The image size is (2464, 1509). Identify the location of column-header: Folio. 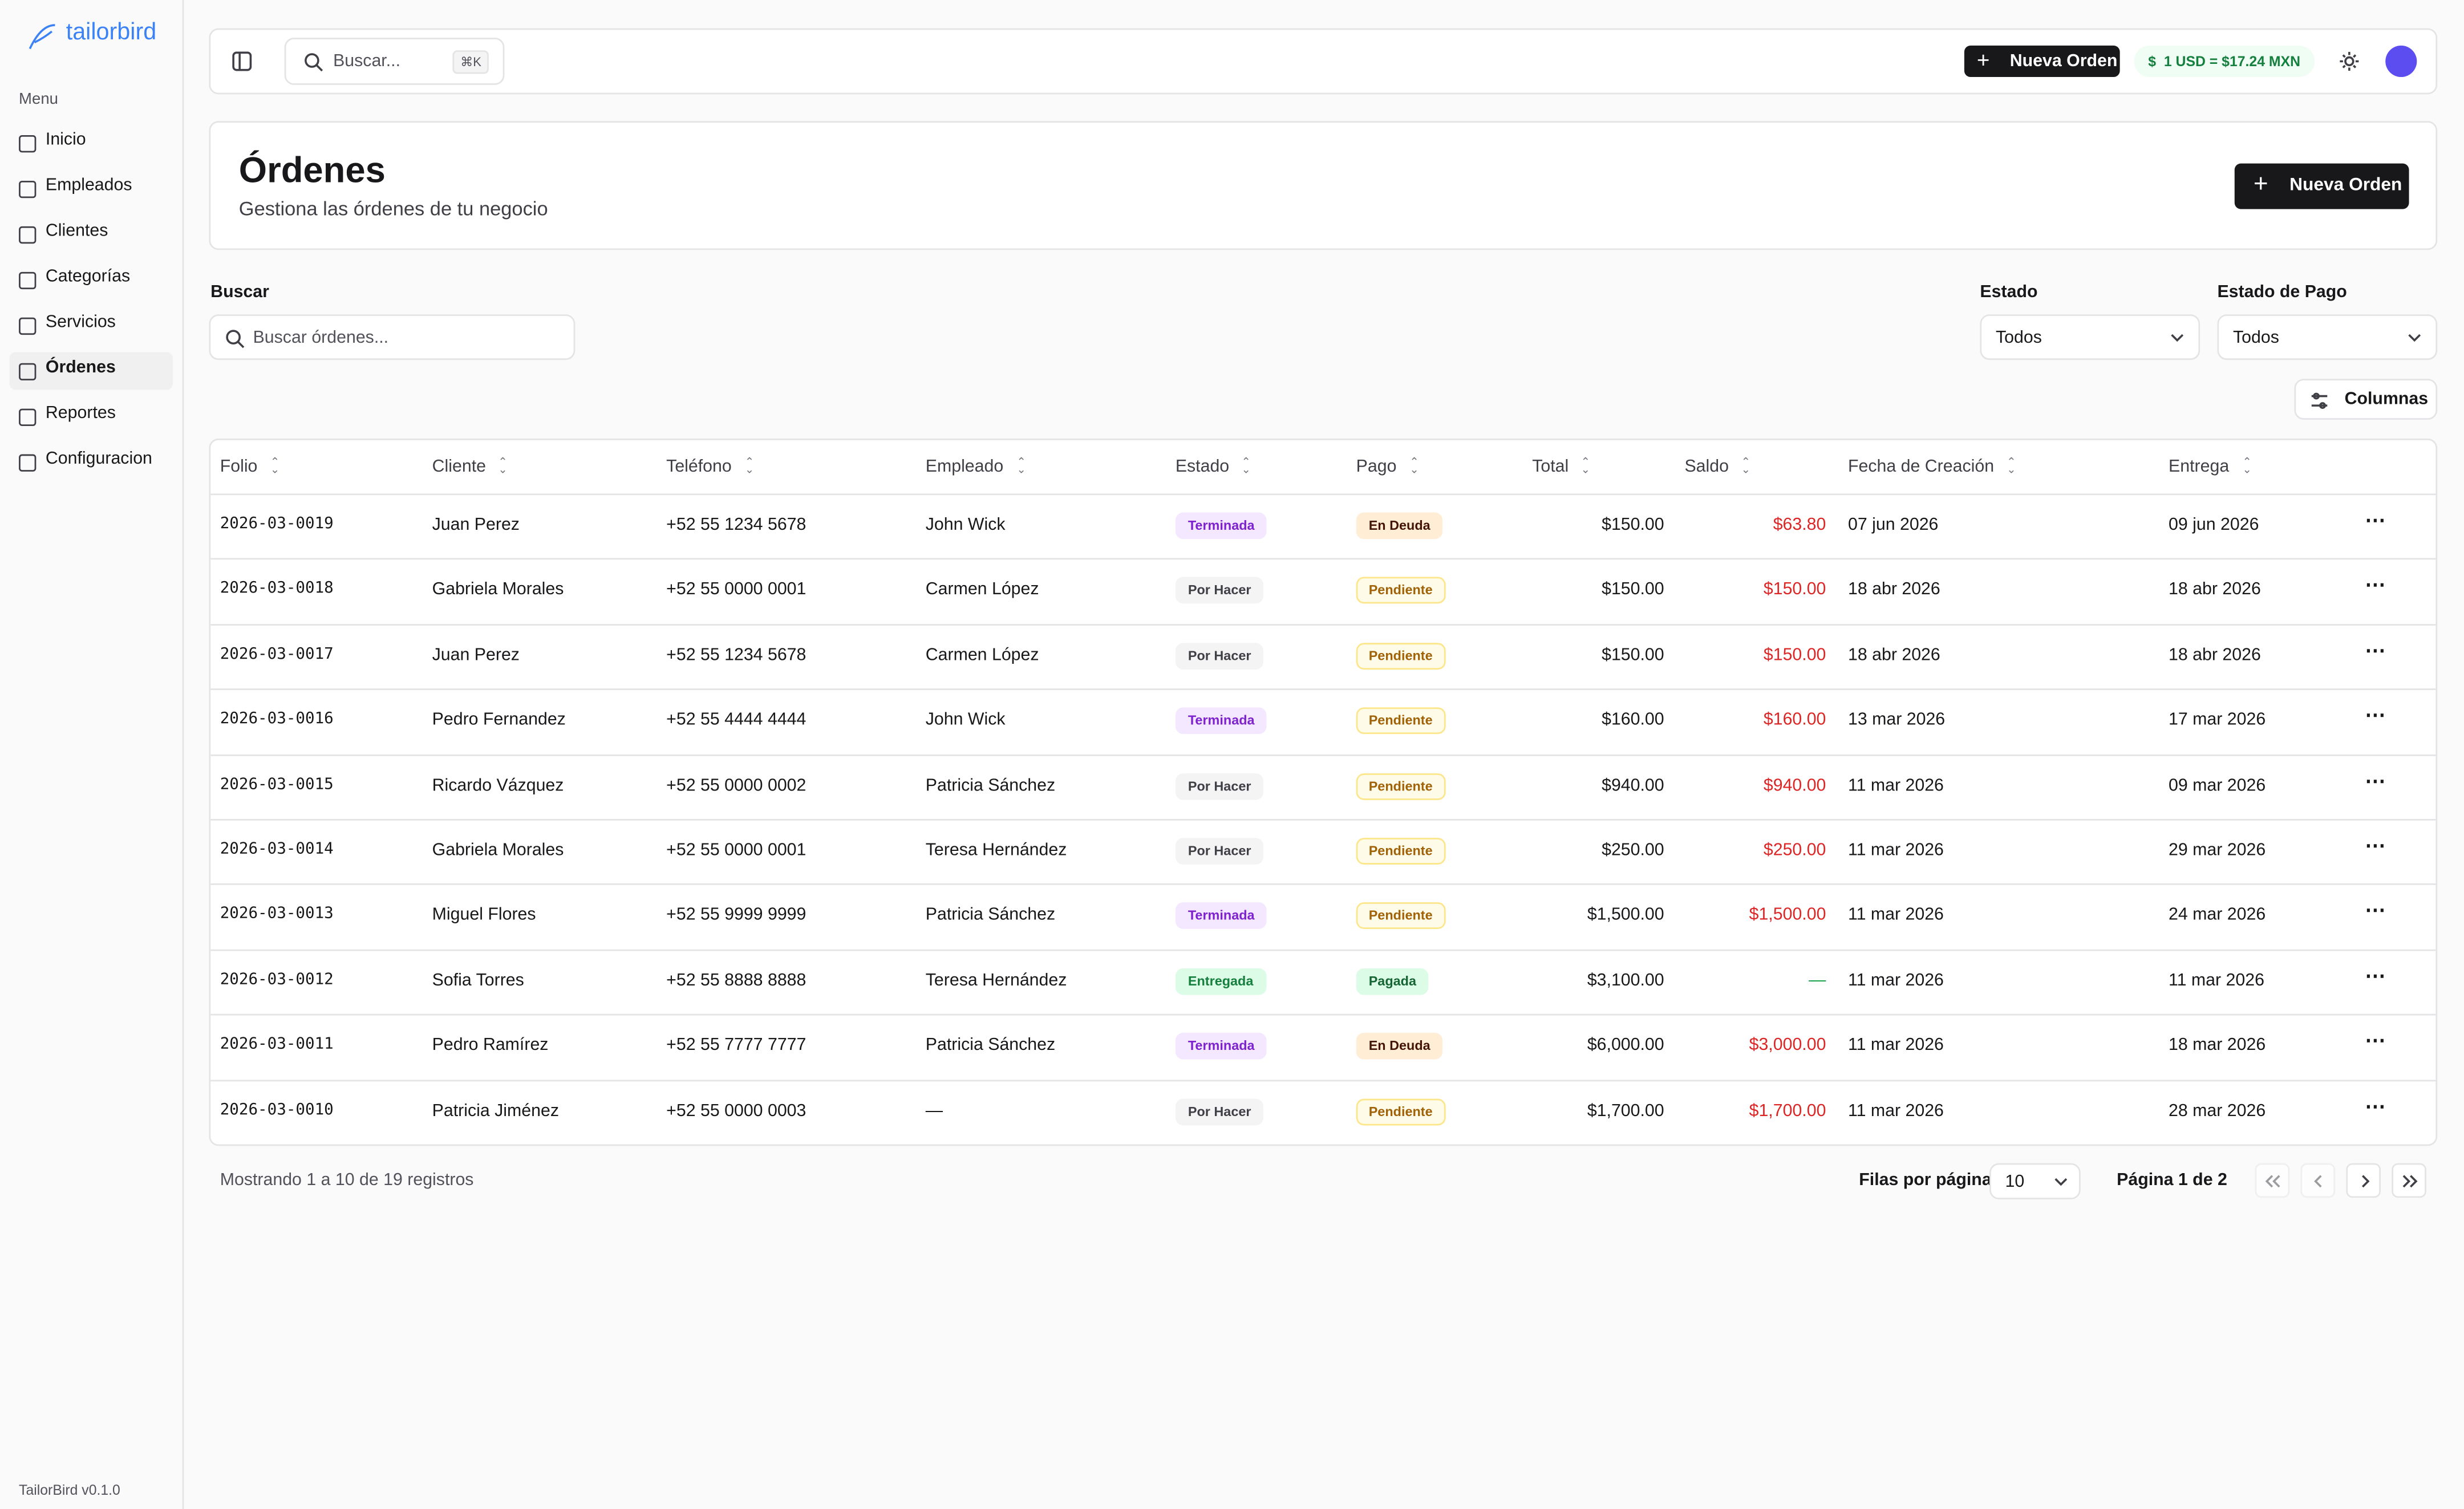
(239, 467).